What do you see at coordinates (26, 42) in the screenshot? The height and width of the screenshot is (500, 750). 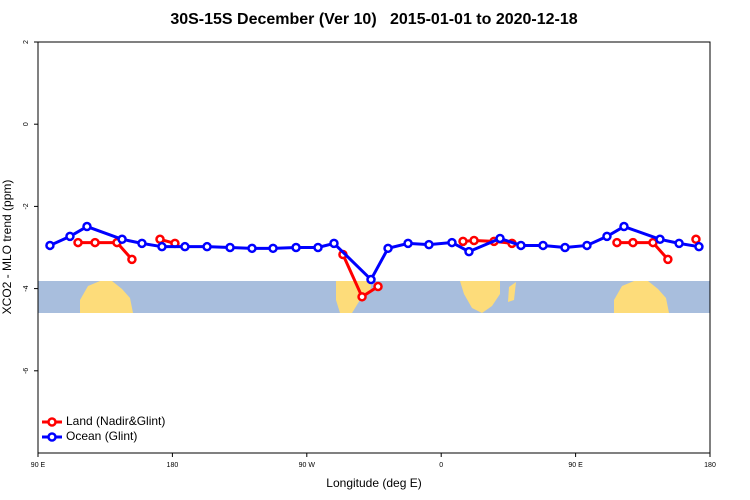 I see `y-tick-label: 2` at bounding box center [26, 42].